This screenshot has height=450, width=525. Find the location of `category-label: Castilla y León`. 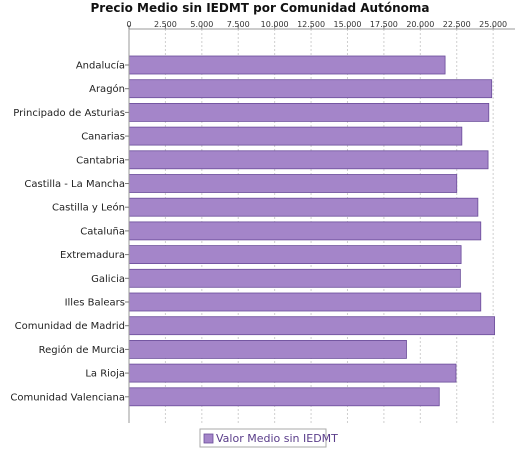

category-label: Castilla y León is located at coordinates (88, 208).